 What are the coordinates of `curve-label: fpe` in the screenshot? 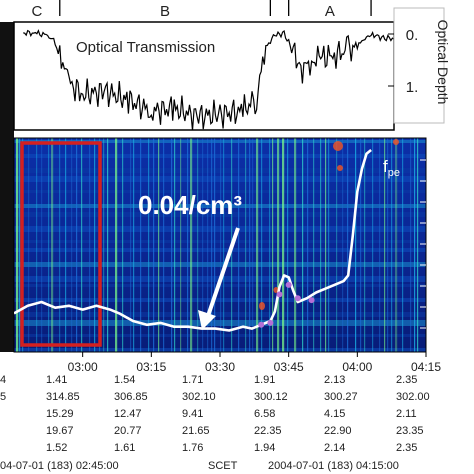 It's located at (391, 168).